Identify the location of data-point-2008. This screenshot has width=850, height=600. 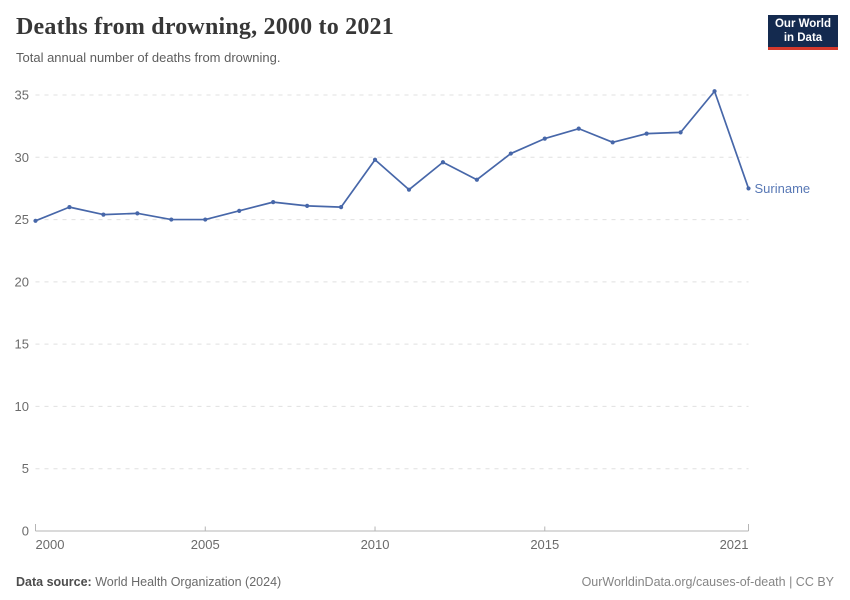
(307, 205).